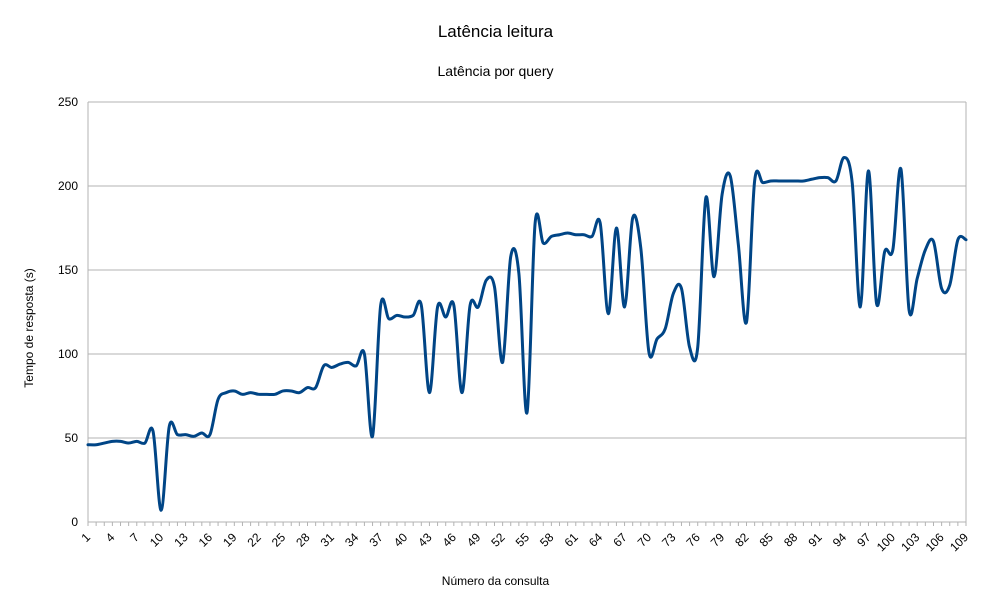  Describe the element at coordinates (910, 542) in the screenshot. I see `x-tick-label: 103` at that location.